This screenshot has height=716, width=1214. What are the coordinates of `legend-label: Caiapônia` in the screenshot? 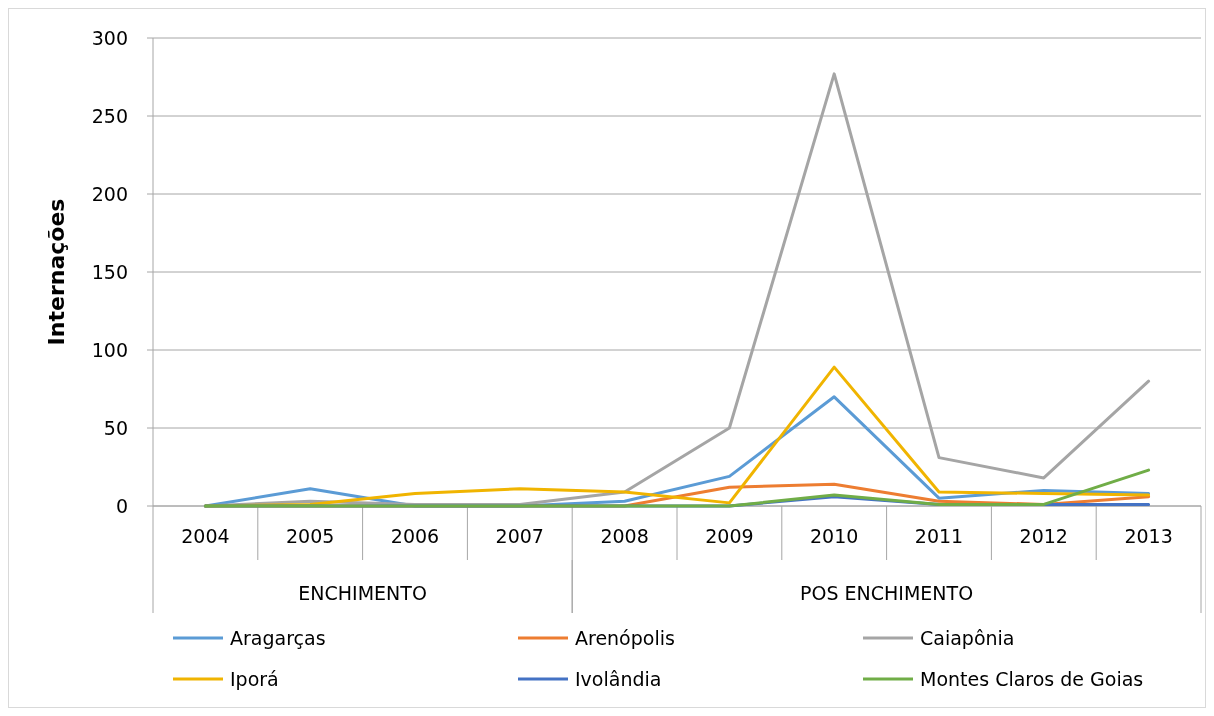 It's located at (967, 637).